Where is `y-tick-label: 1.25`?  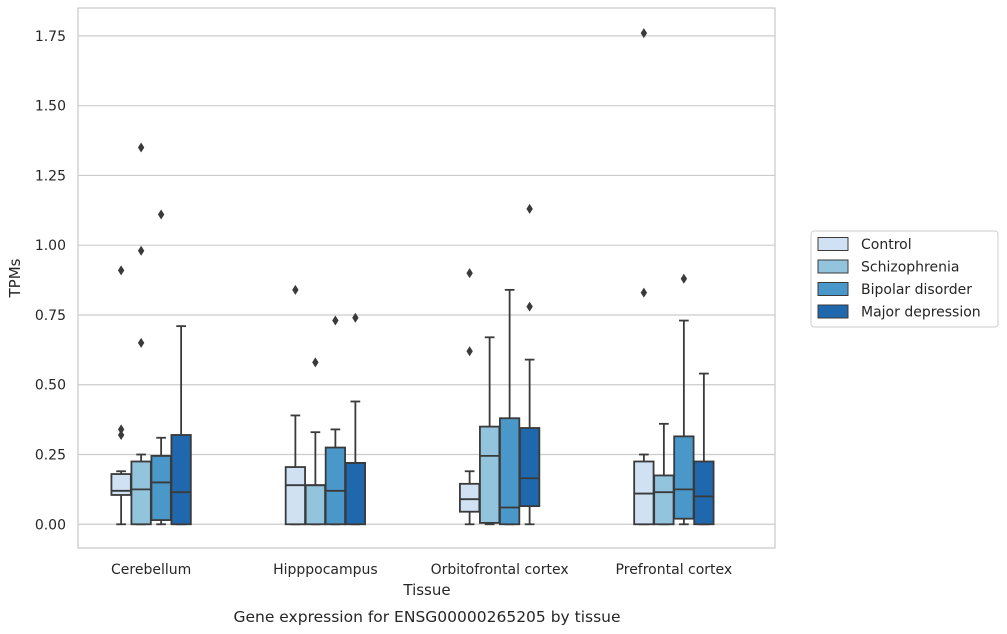 y-tick-label: 1.25 is located at coordinates (50, 176).